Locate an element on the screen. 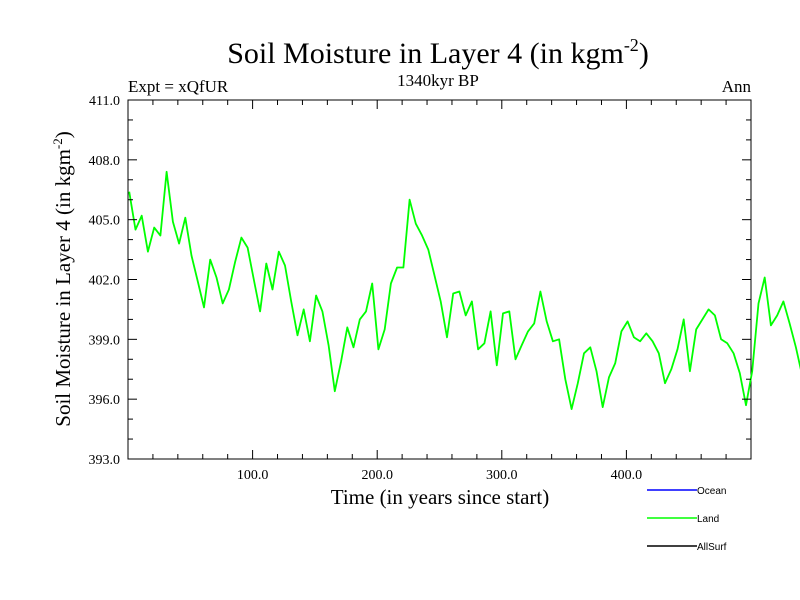 The width and height of the screenshot is (800, 600). x-axis-label: Time (in years since start) is located at coordinates (440, 497).